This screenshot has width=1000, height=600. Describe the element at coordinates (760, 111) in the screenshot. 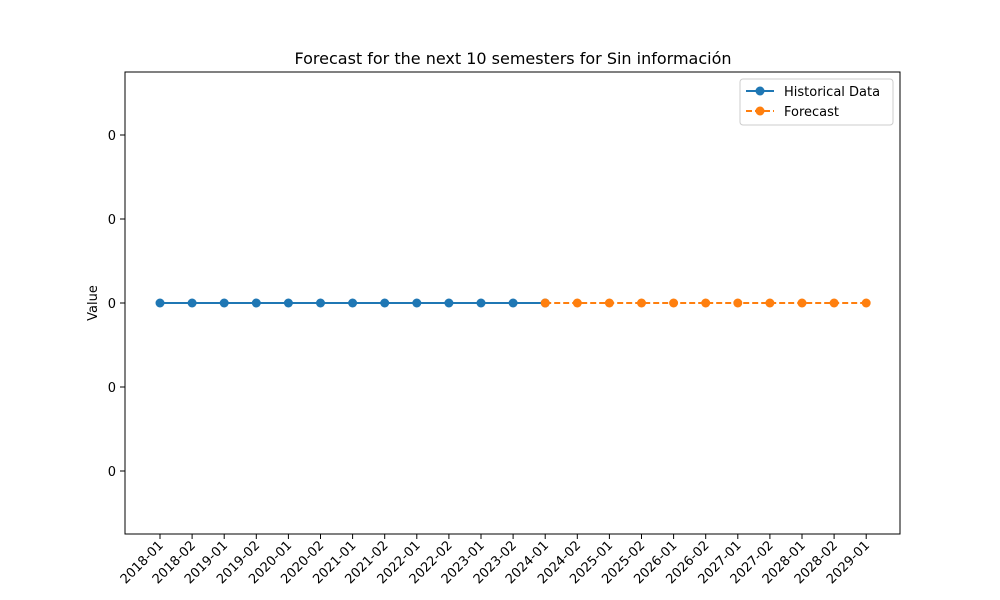

I see `legend-forecast-marker` at that location.